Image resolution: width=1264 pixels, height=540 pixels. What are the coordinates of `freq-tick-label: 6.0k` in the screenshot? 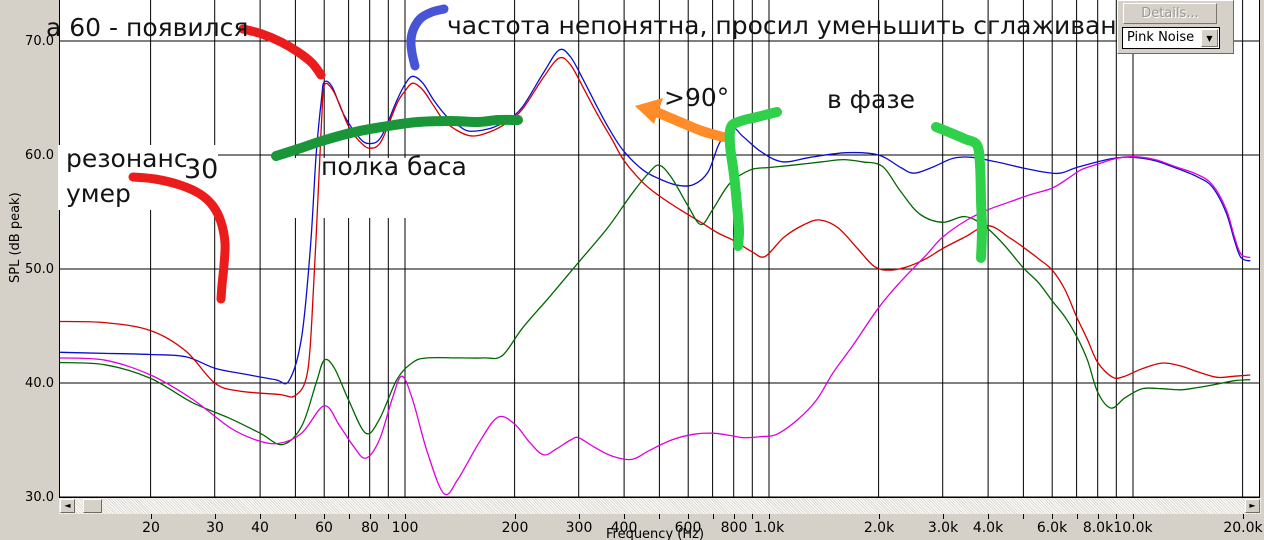 It's located at (1052, 528).